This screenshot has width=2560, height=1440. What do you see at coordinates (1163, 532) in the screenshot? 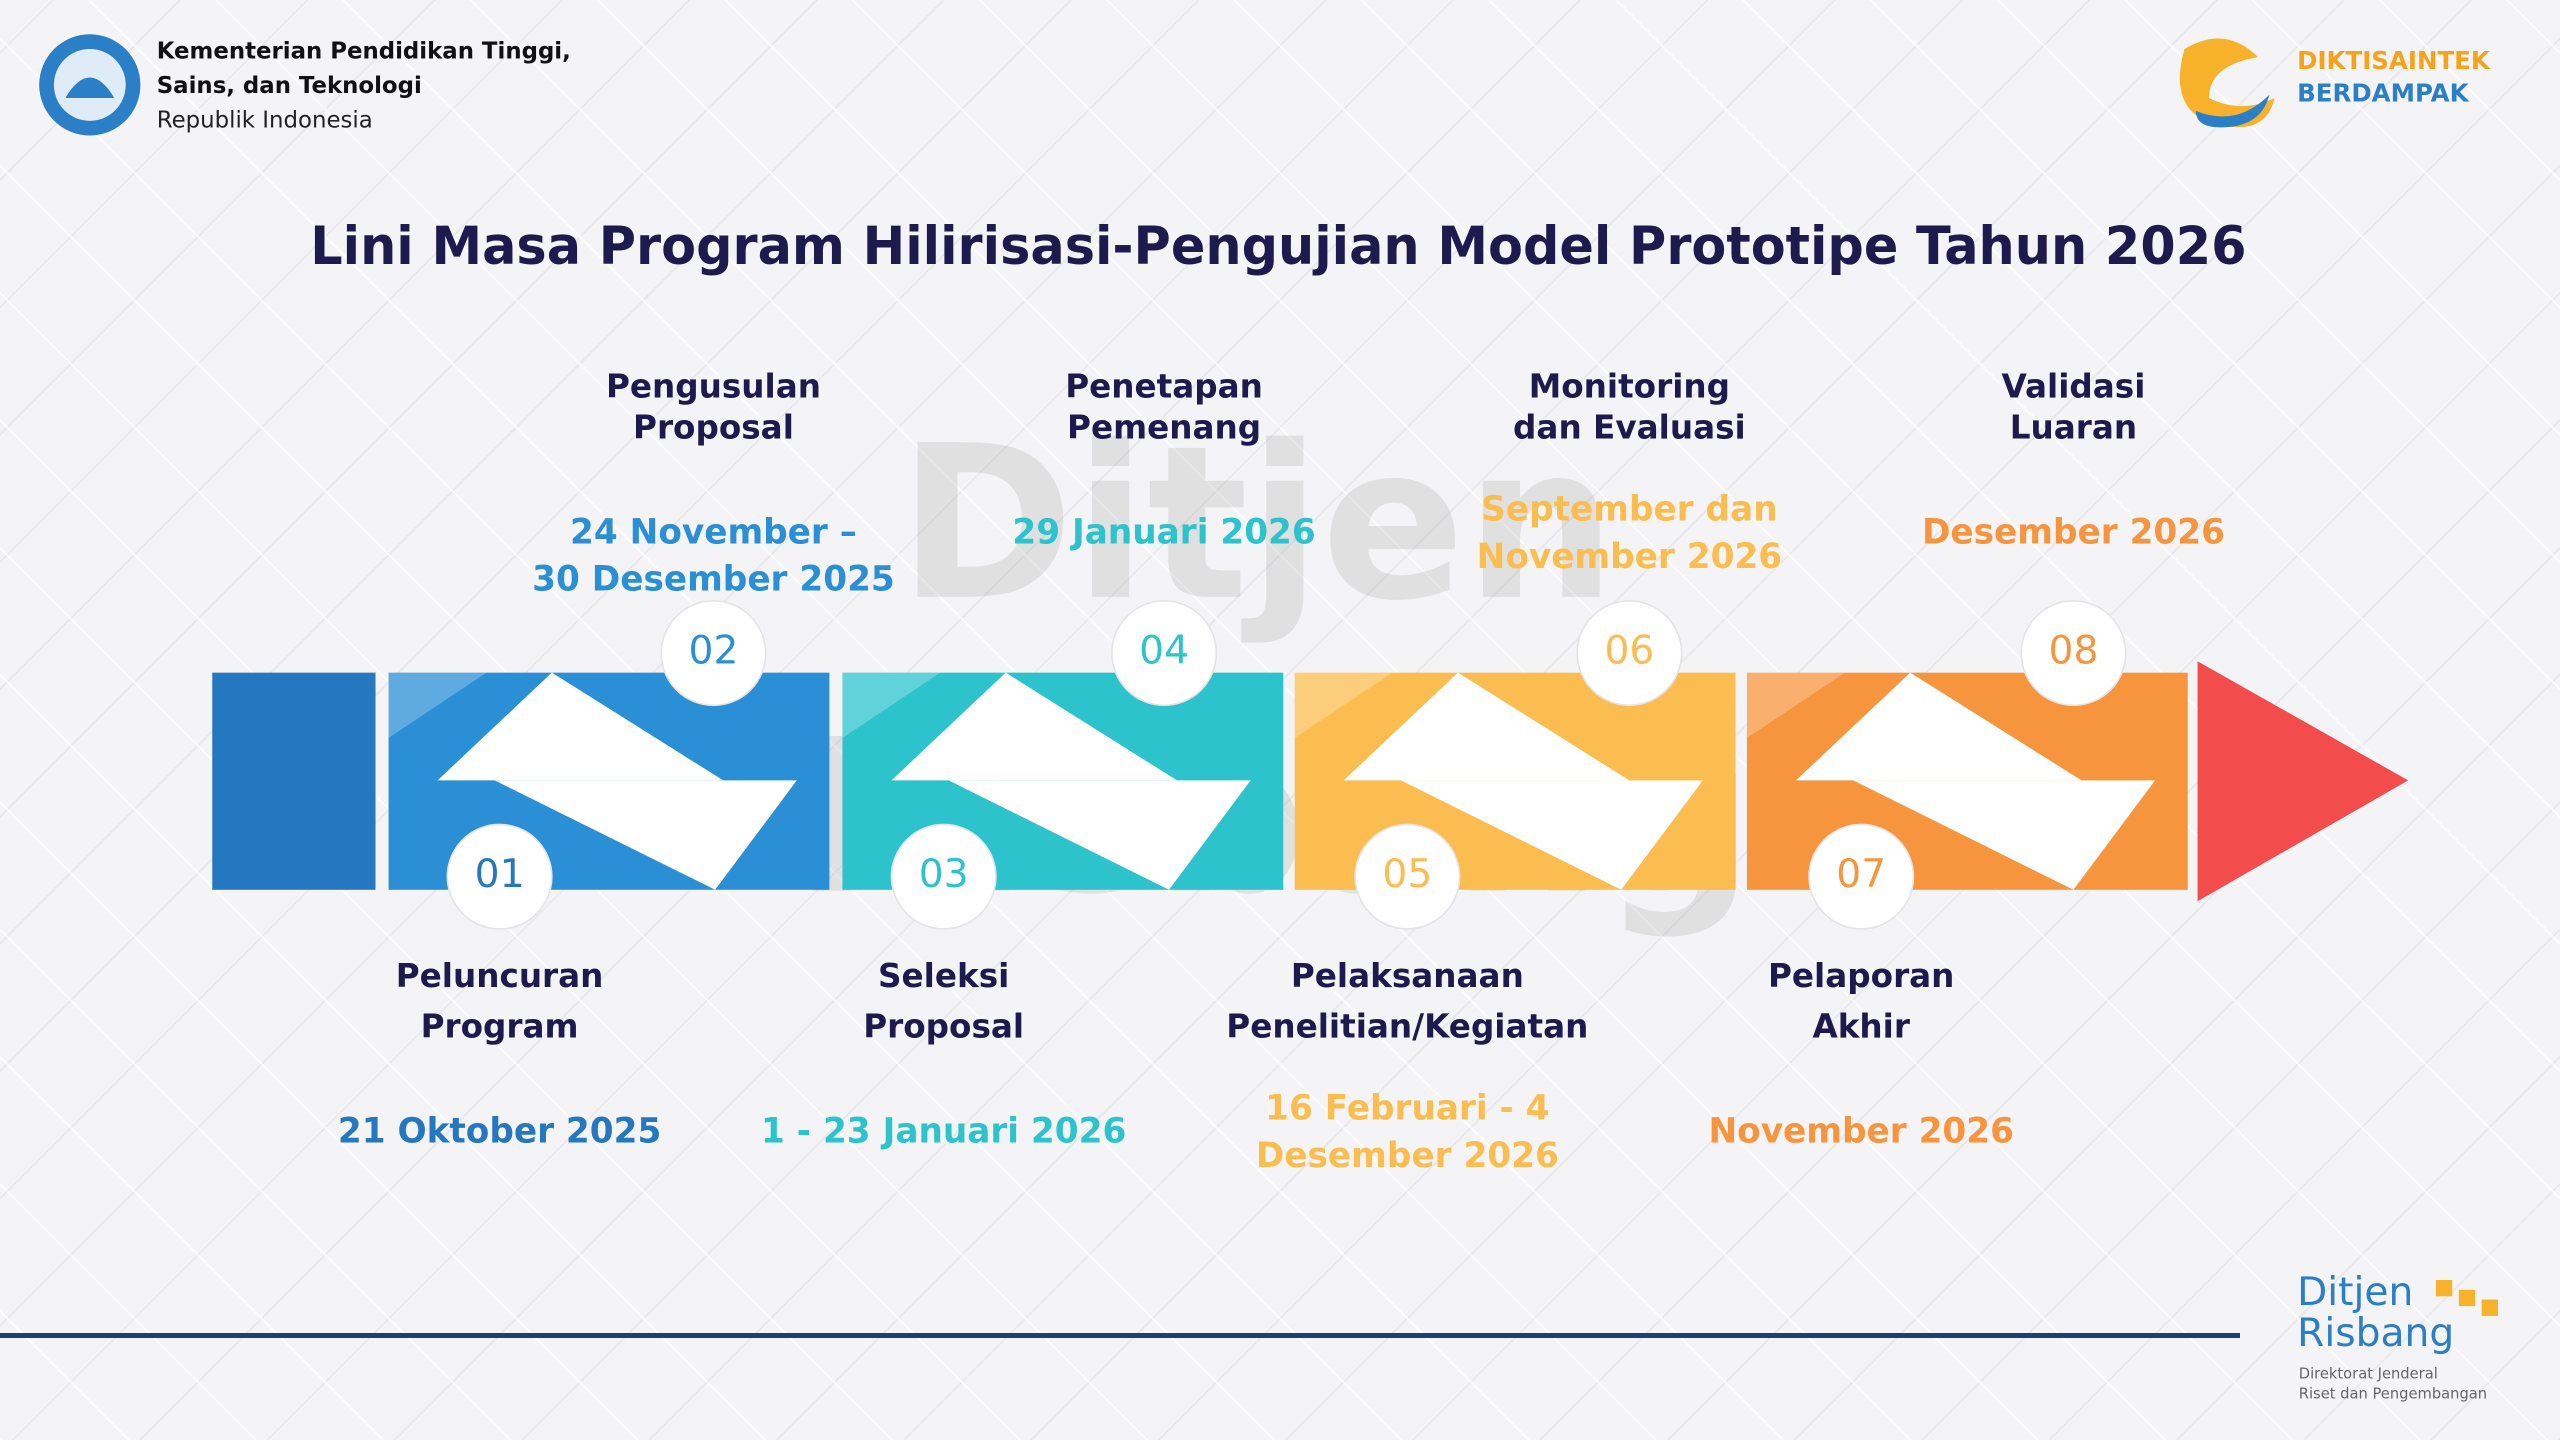
I see `step-date: 29 Januari 2026` at bounding box center [1163, 532].